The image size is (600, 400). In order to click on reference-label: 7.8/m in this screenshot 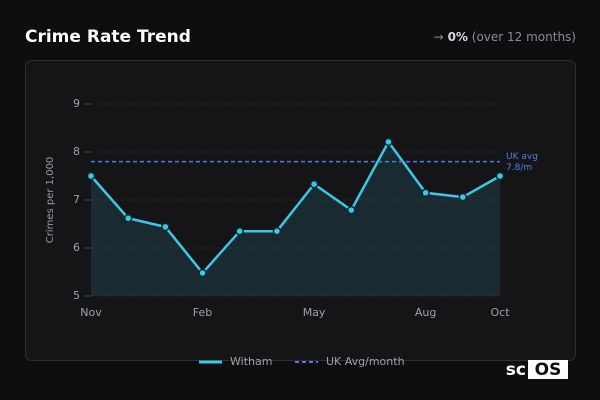, I will do `click(519, 168)`.